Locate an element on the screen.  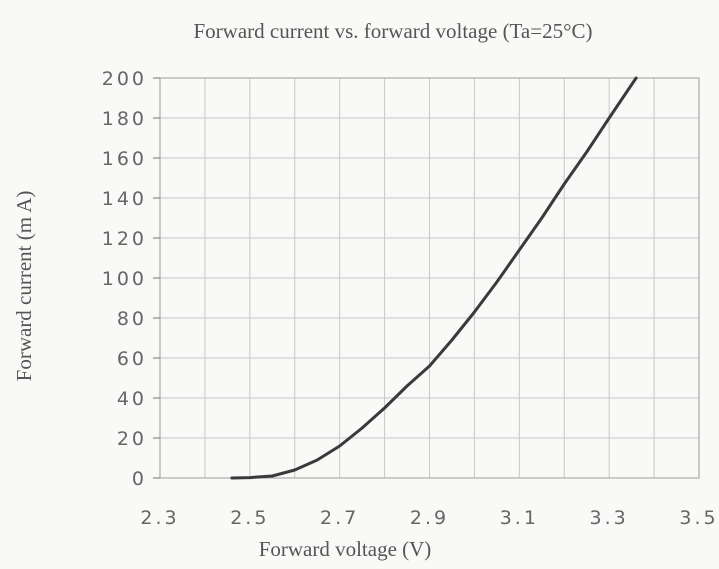
x-tick-label: 2.5 is located at coordinates (249, 518).